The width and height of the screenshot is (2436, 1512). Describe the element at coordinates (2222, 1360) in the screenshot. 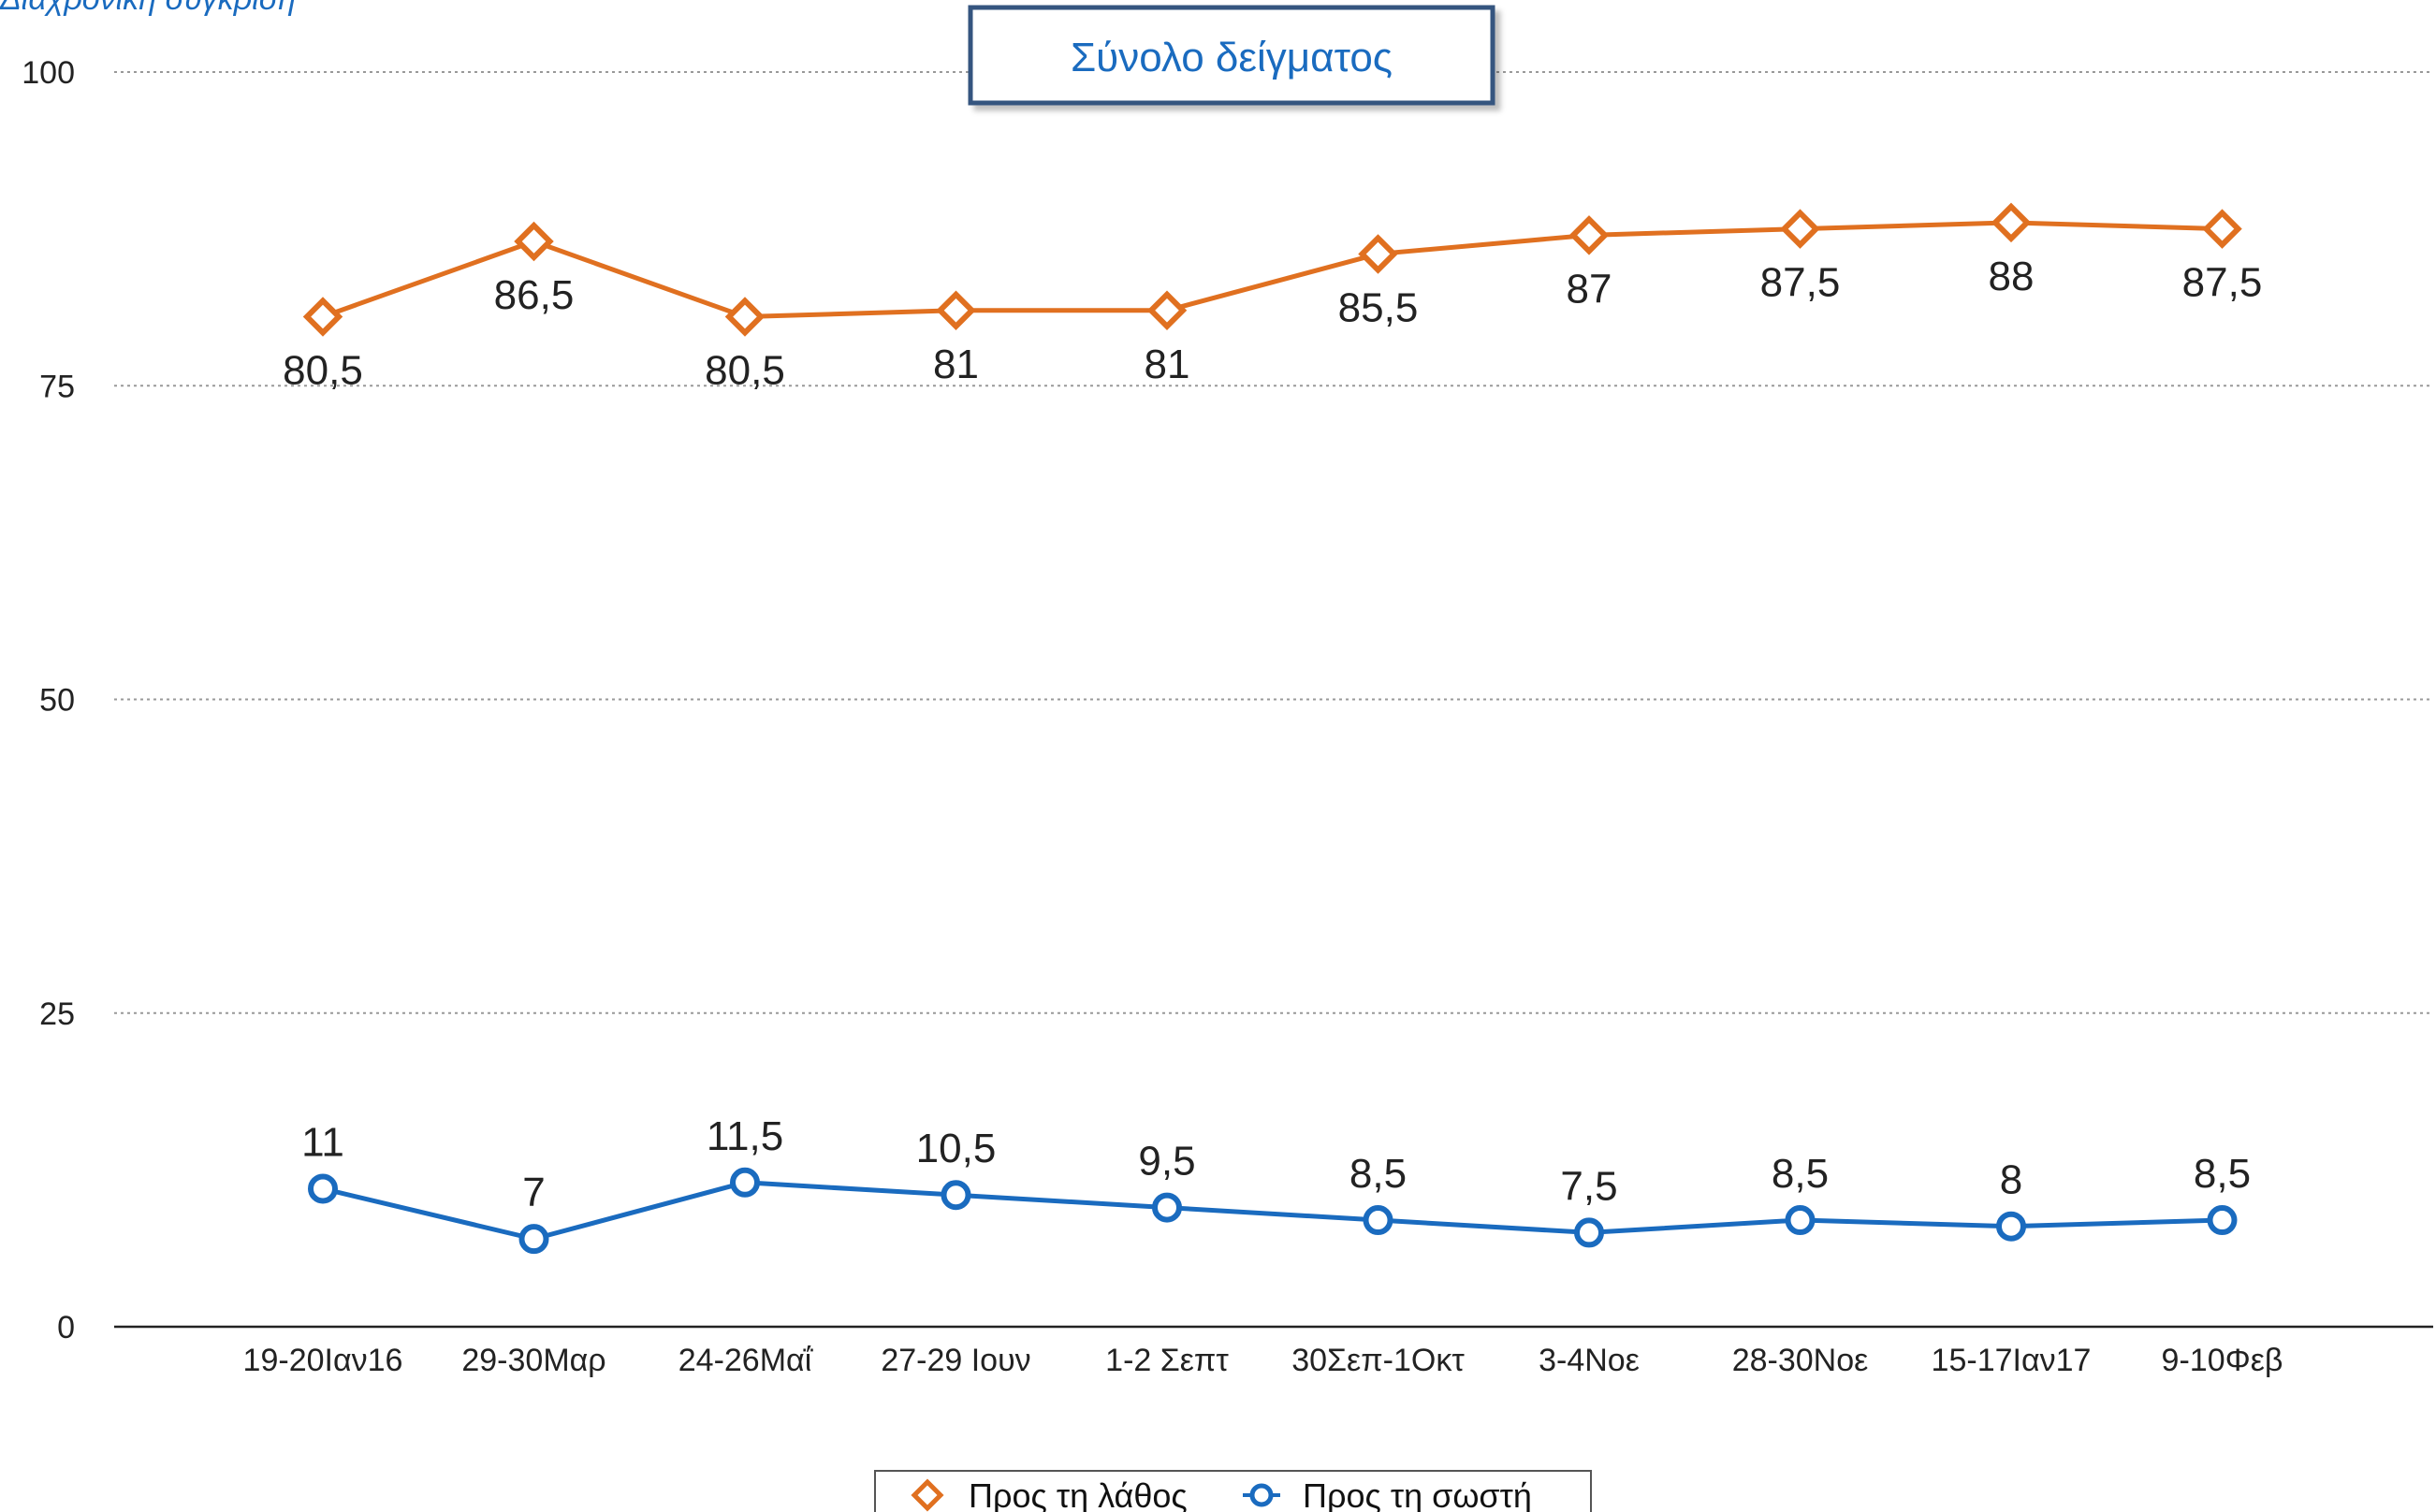

I see `x-tick-label: 9-10Φεβ` at that location.